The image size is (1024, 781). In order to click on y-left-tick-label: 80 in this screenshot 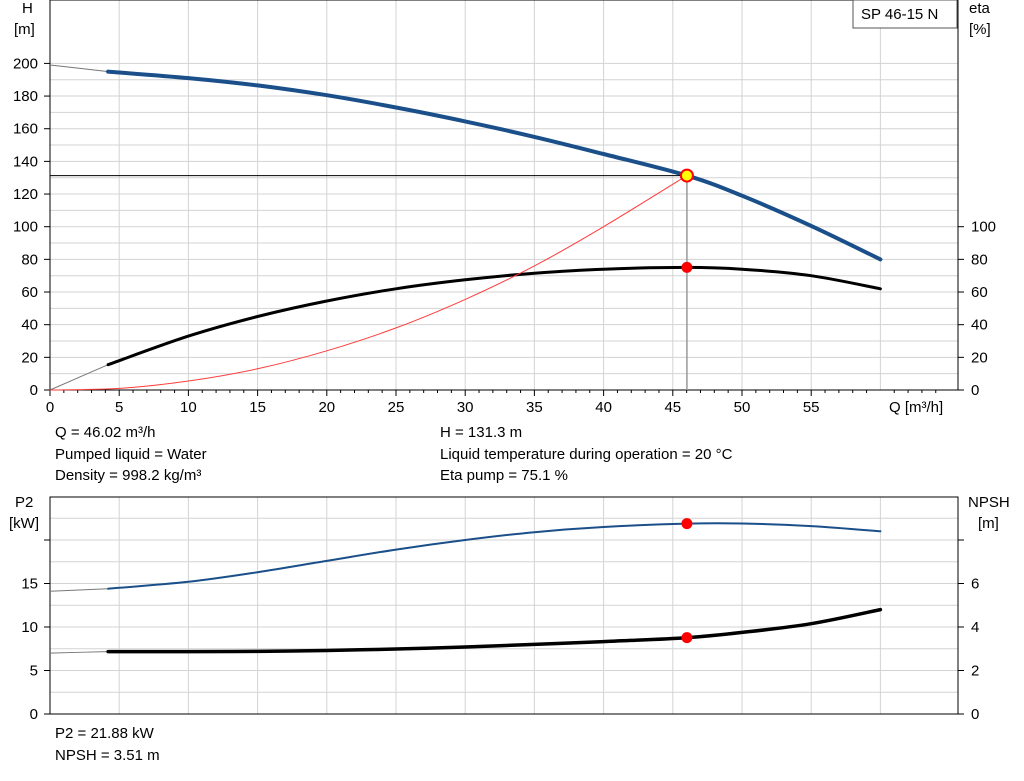, I will do `click(29, 259)`.